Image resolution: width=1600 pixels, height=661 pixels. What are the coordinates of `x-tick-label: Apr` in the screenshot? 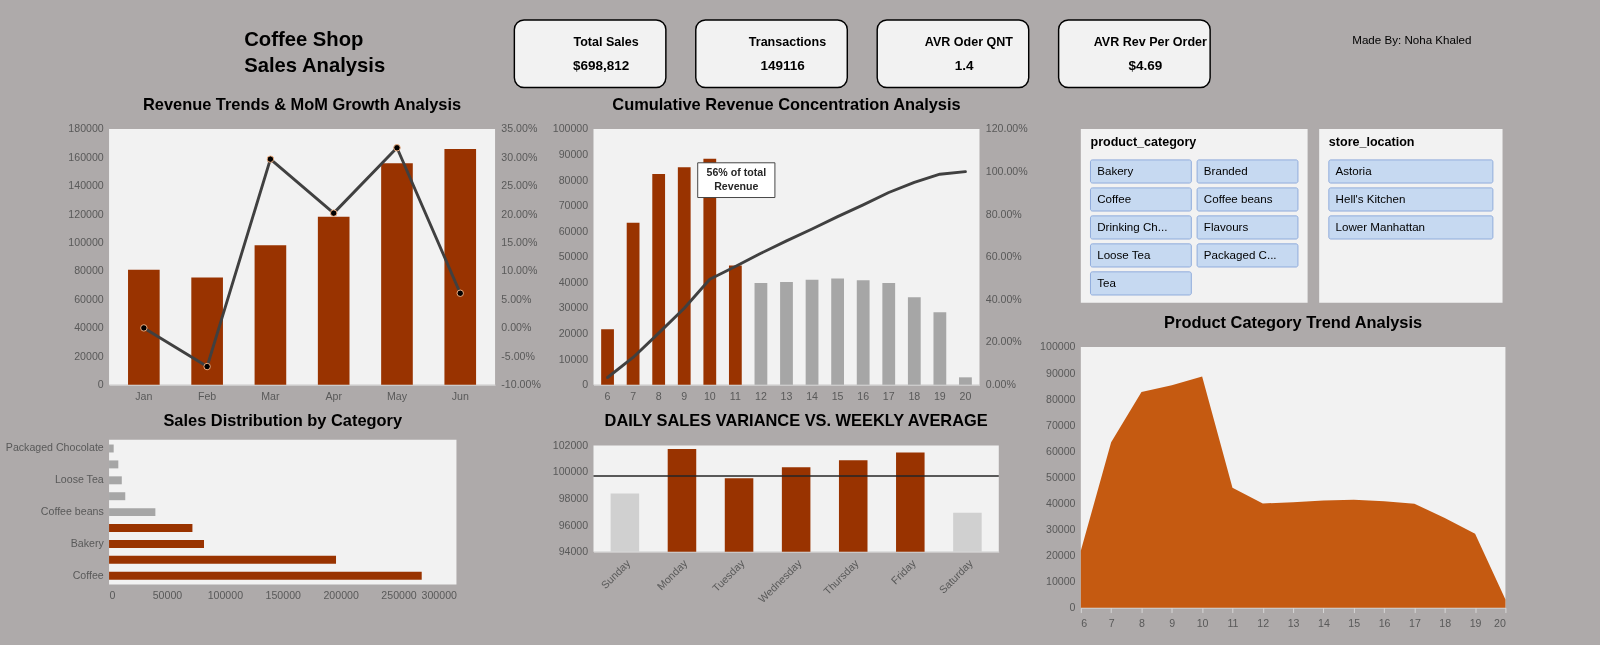 It's located at (334, 395).